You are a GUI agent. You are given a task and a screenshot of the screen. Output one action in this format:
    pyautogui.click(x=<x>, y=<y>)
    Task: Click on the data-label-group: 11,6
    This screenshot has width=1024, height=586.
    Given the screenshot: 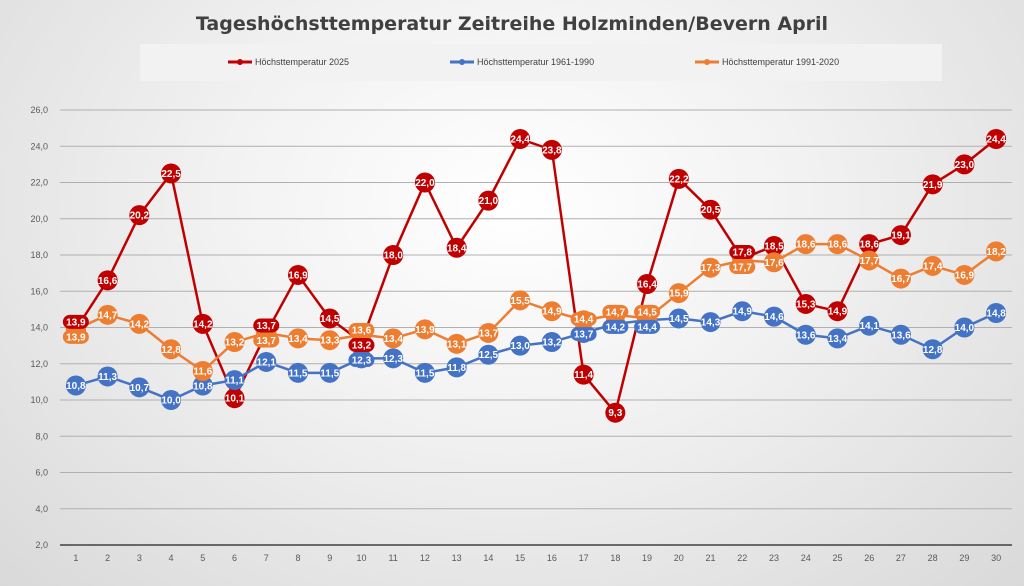 What is the action you would take?
    pyautogui.click(x=202, y=371)
    